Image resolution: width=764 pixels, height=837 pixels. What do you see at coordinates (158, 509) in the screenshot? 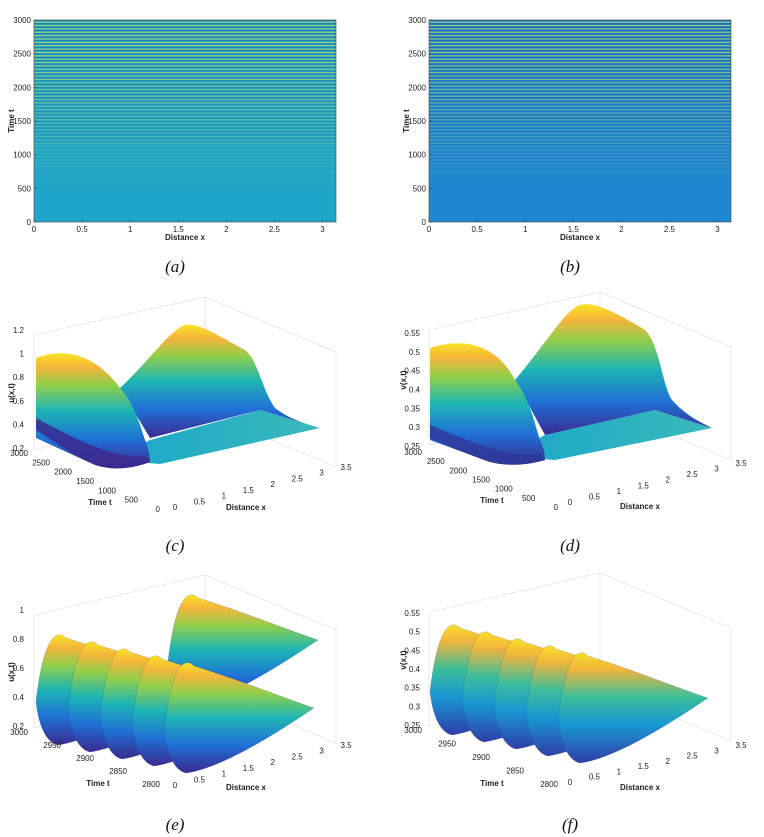
I see `t-tick-label: 0` at bounding box center [158, 509].